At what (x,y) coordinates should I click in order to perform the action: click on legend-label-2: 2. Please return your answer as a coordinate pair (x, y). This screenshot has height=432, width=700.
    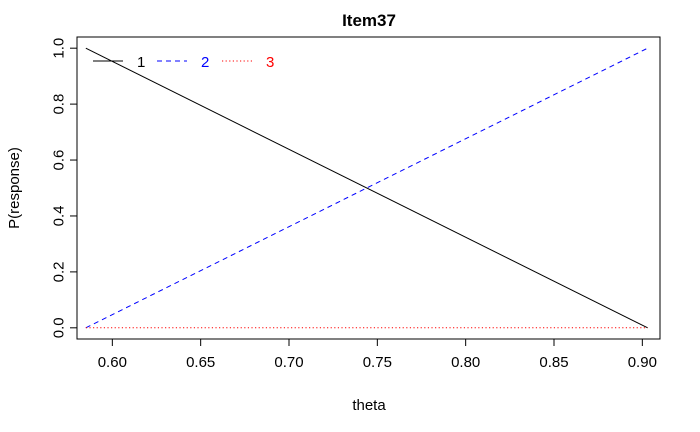
    Looking at the image, I should click on (205, 62).